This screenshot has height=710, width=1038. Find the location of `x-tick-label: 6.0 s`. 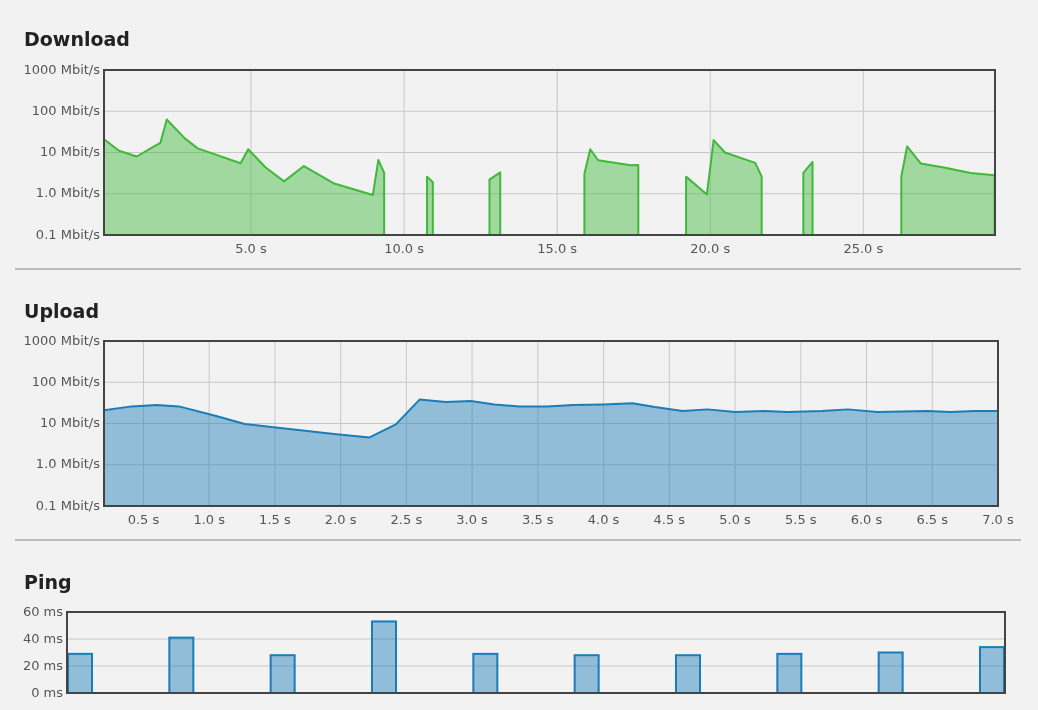

x-tick-label: 6.0 s is located at coordinates (866, 519).